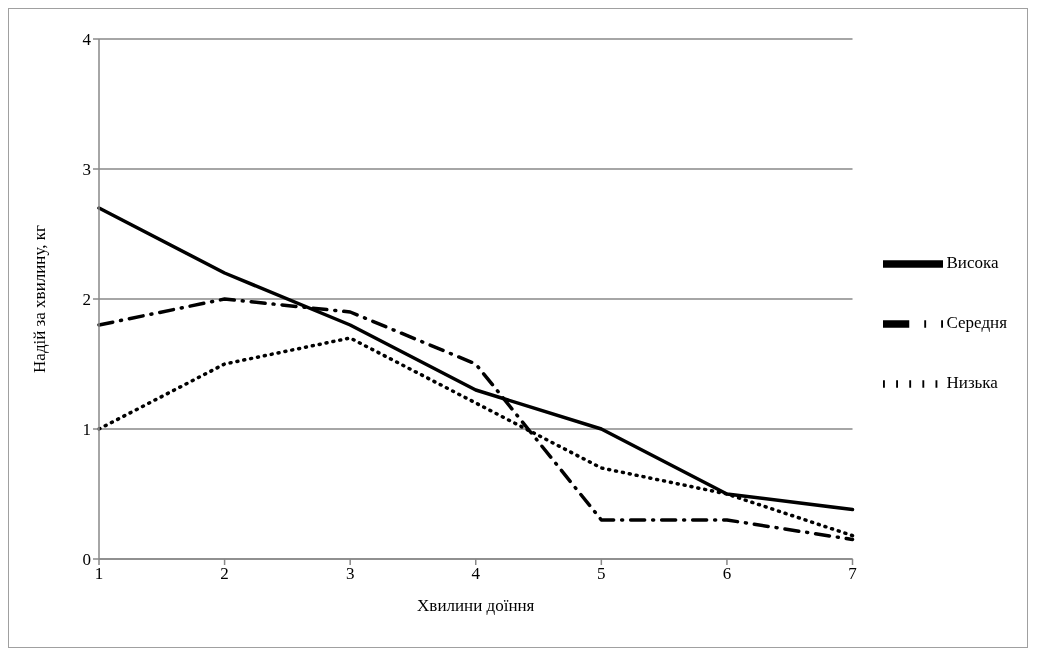  I want to click on y-tick-label: 4, so click(87, 40).